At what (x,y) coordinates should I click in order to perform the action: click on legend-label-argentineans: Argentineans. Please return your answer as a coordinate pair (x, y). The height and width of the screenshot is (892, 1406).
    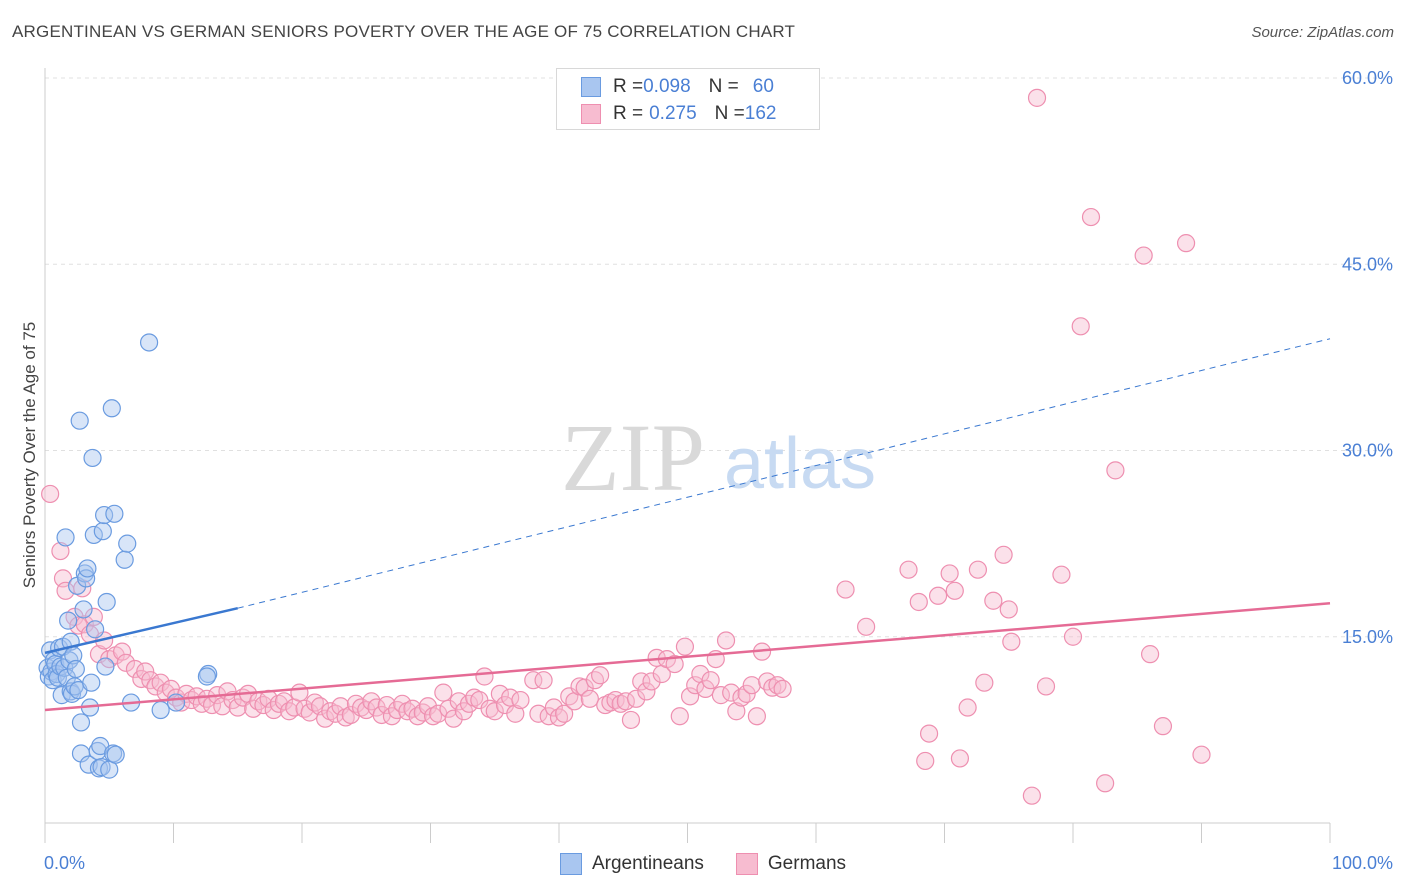
    Looking at the image, I should click on (647, 863).